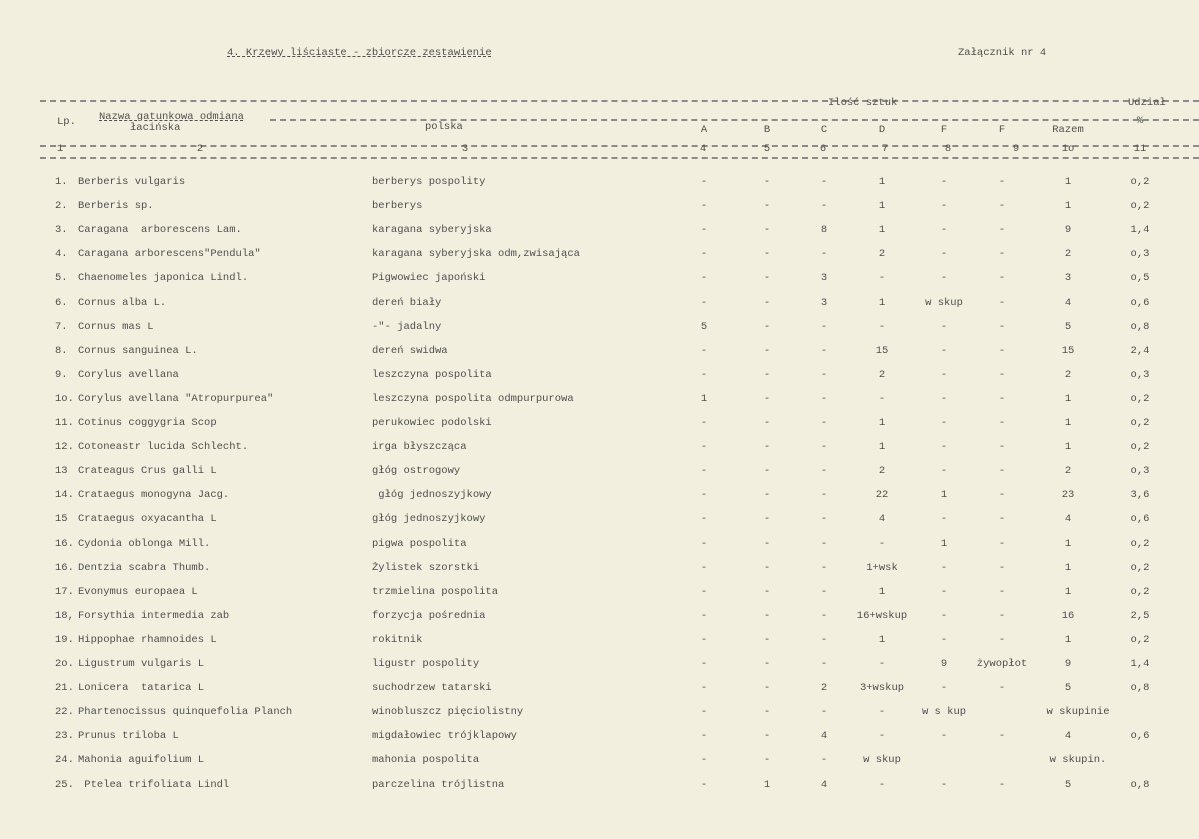 This screenshot has width=1199, height=839. What do you see at coordinates (448, 712) in the screenshot?
I see `polish-name: winobluszcz pięciolistny` at bounding box center [448, 712].